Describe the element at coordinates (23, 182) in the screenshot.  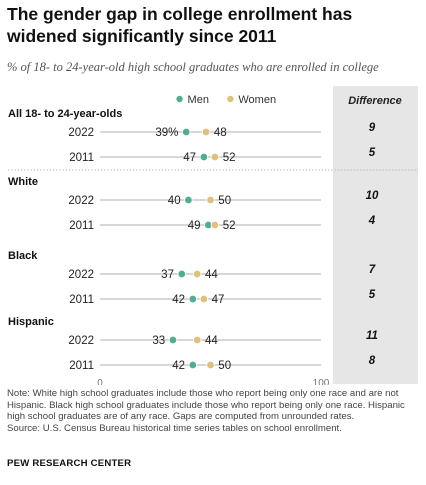
I see `group-label: White` at that location.